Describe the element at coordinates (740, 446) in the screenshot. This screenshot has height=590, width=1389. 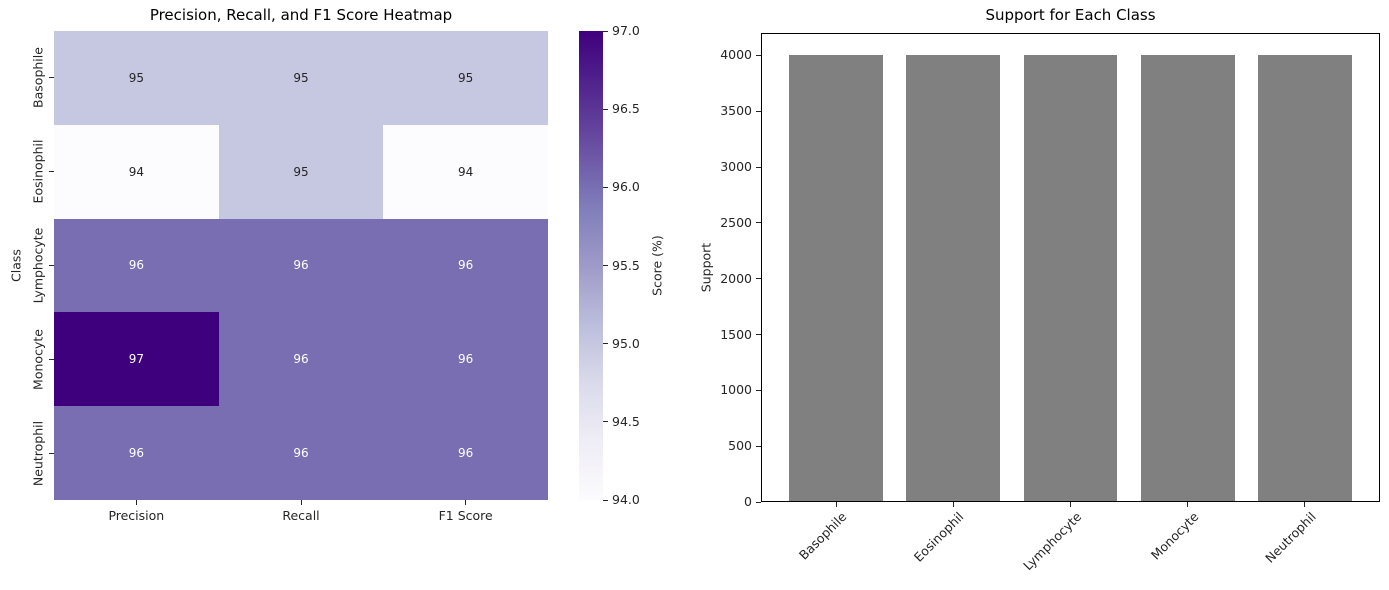
I see `bar-ytick-label: 500` at that location.